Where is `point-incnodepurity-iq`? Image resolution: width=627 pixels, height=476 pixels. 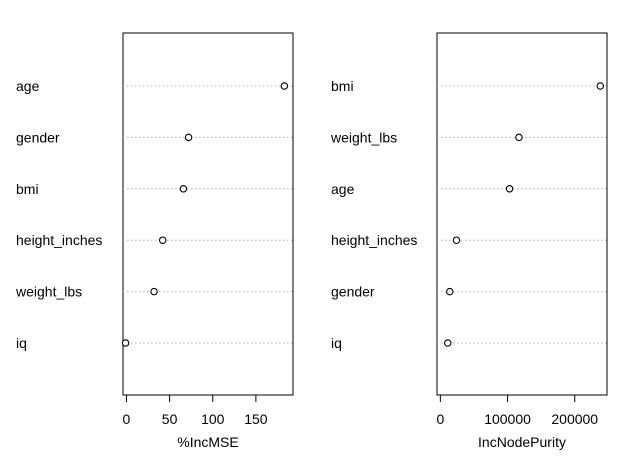 point-incnodepurity-iq is located at coordinates (448, 343).